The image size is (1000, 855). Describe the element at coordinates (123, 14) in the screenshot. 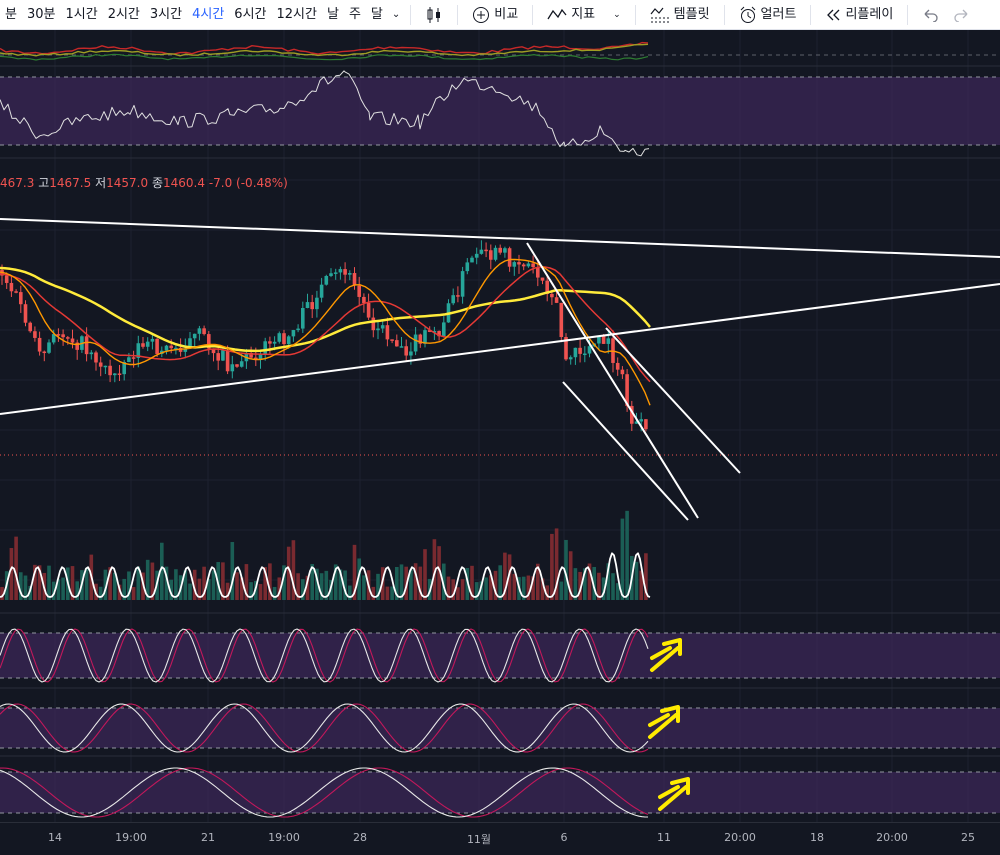

I see `timeframe-tab-2h: 2시간` at that location.